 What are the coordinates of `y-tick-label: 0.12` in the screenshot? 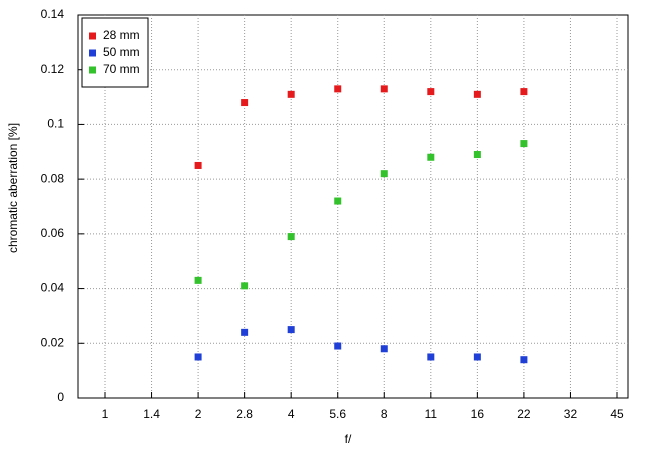 It's located at (53, 69).